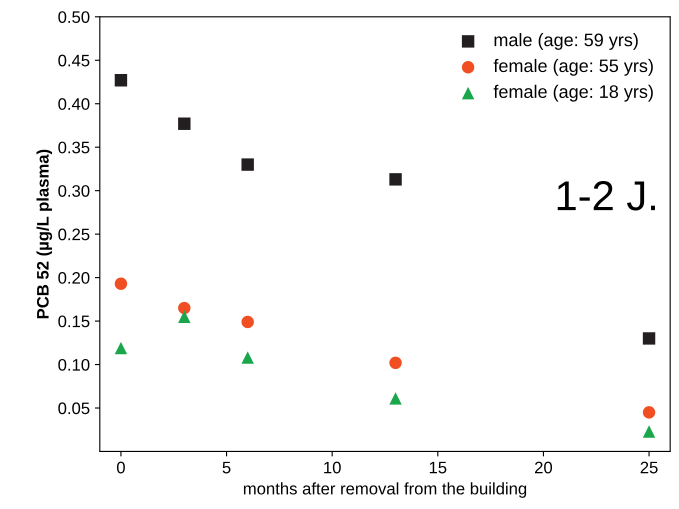  Describe the element at coordinates (120, 468) in the screenshot. I see `x-tick-label: 0` at that location.